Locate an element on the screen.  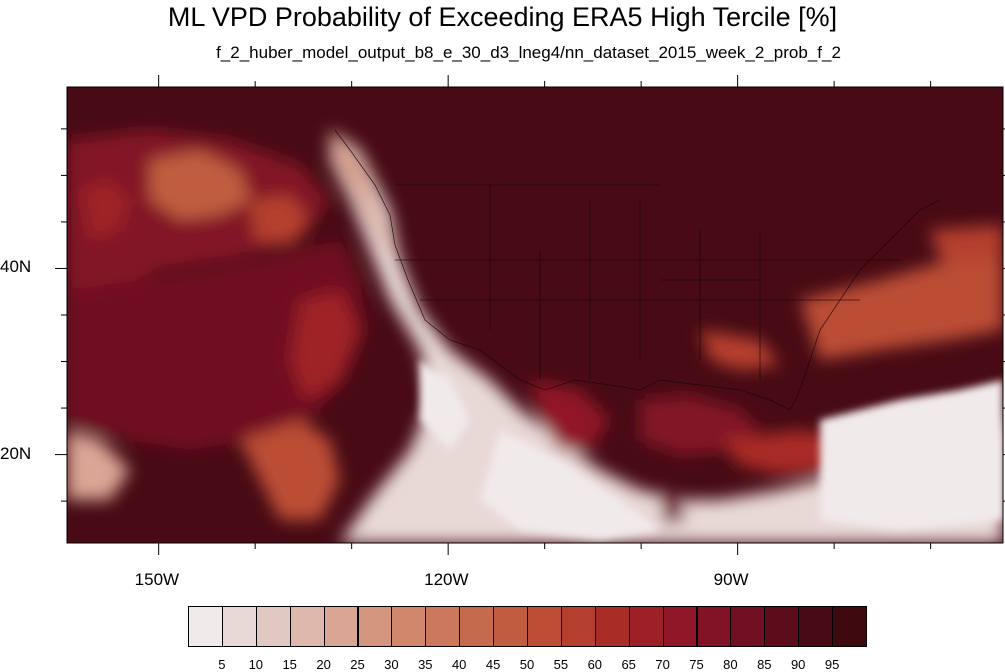
colorbar-label: 45 is located at coordinates (493, 664).